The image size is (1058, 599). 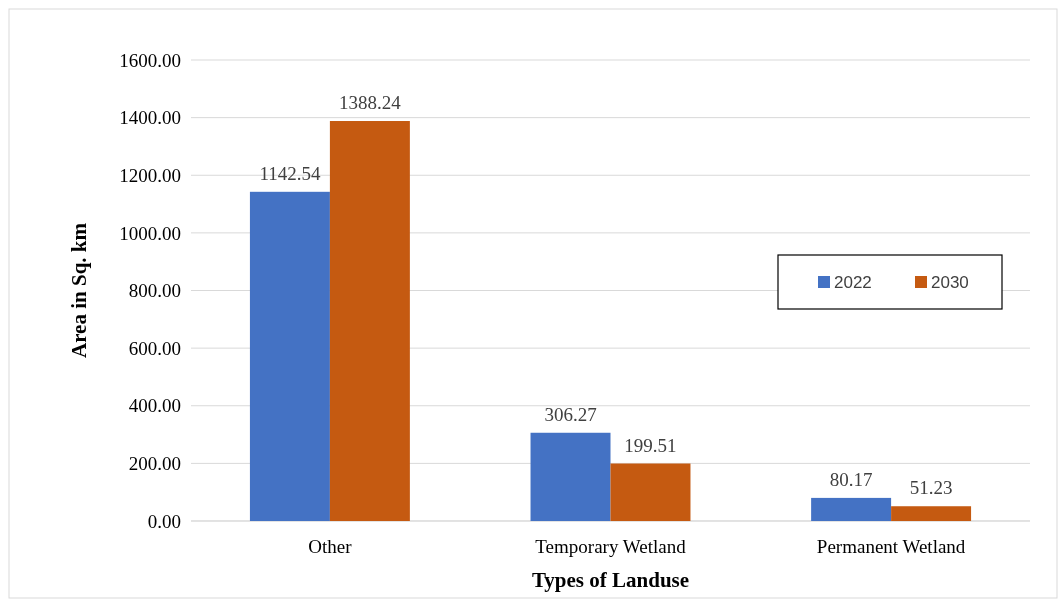 I want to click on y-tick-label: 1200.00, so click(x=150, y=175).